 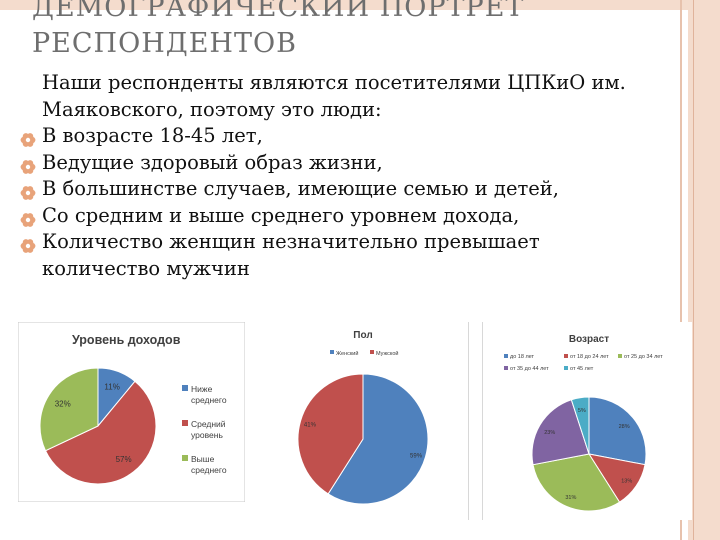 I want to click on data-label: 28%, so click(x=624, y=427).